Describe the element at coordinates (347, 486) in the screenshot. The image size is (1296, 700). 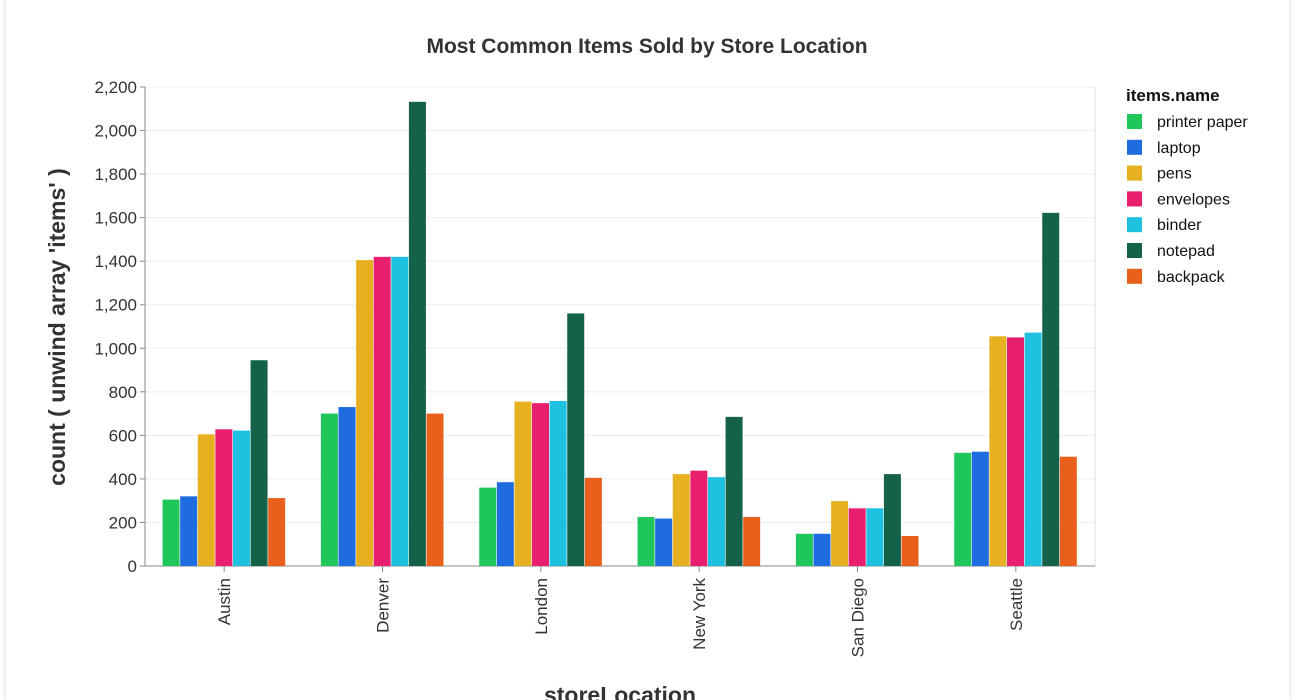
I see `bar-laptop-denver` at that location.